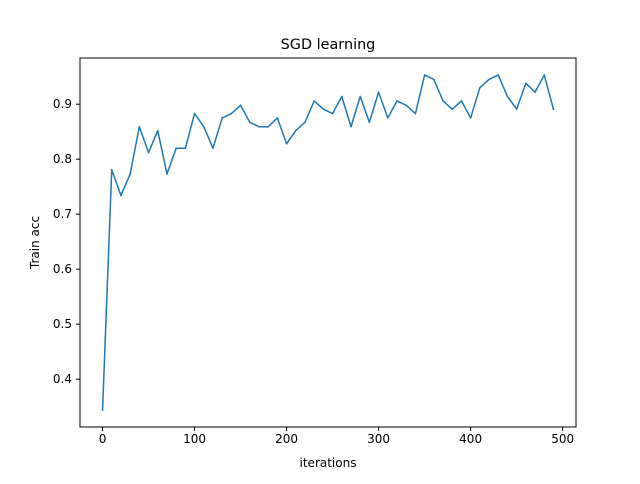 The image size is (640, 484). I want to click on x-tick-label: 300, so click(378, 439).